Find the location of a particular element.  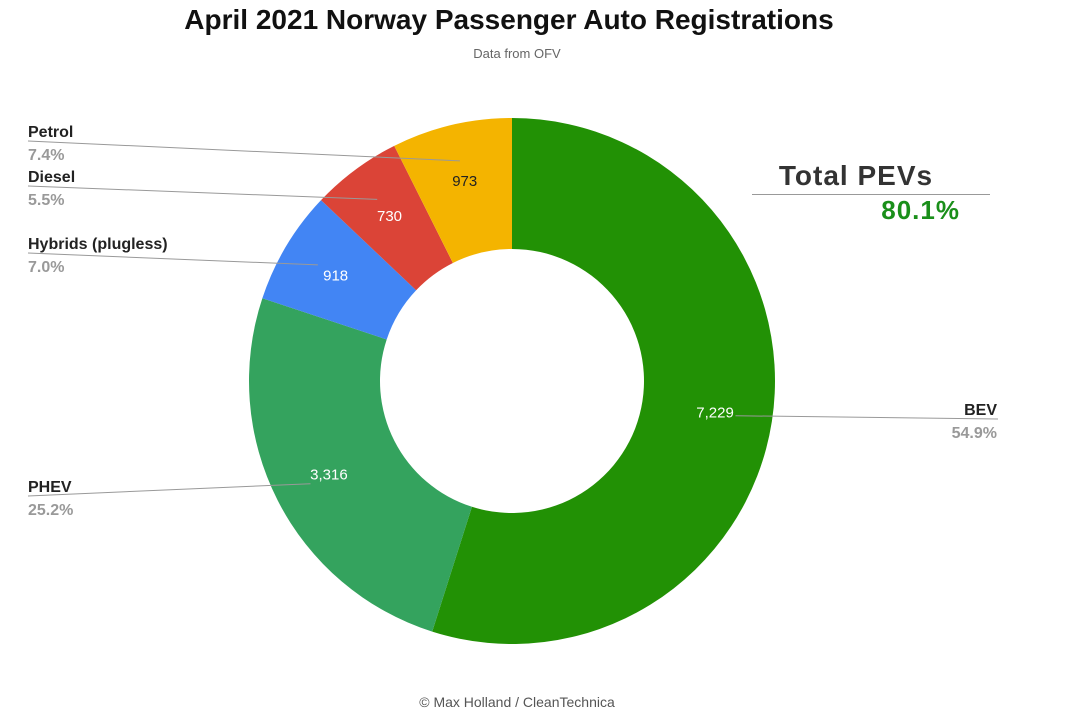

leader-diesel is located at coordinates (202, 192).